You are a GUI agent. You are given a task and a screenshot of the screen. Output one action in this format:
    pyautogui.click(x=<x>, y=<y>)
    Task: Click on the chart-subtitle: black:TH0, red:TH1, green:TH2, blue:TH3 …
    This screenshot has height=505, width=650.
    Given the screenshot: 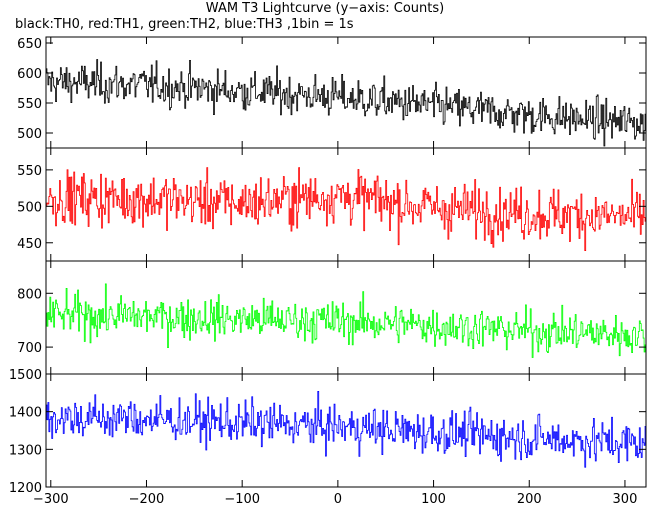 What is the action you would take?
    pyautogui.click(x=184, y=24)
    